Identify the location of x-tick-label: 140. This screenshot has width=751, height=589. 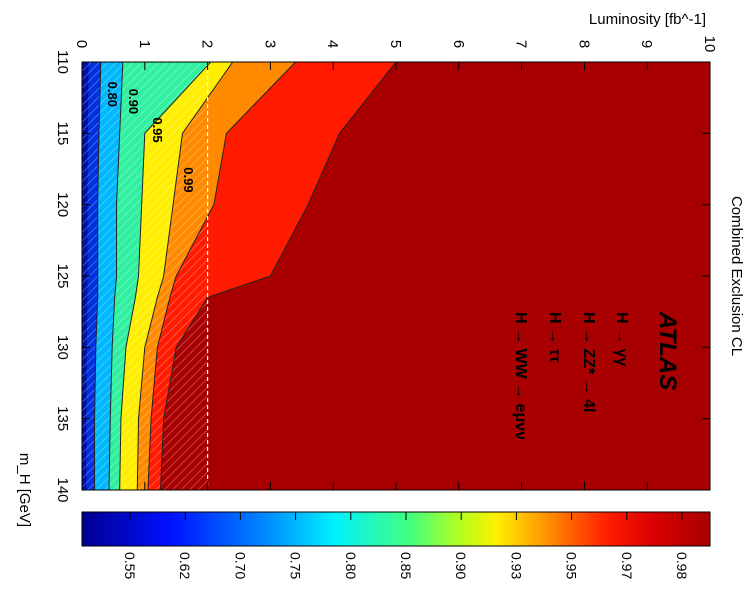
(62, 489).